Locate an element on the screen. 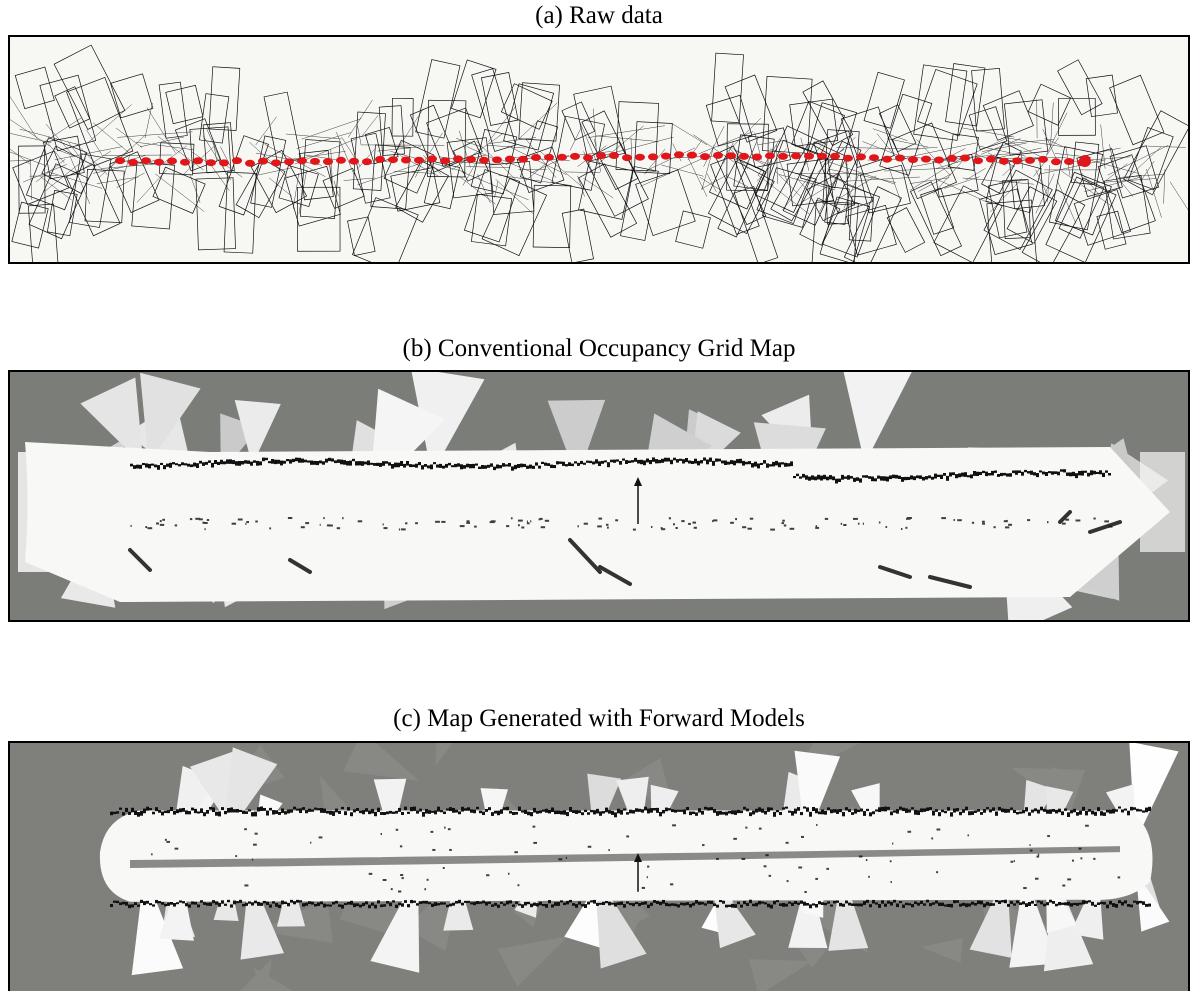  obstacle-strokes is located at coordinates (625, 549).